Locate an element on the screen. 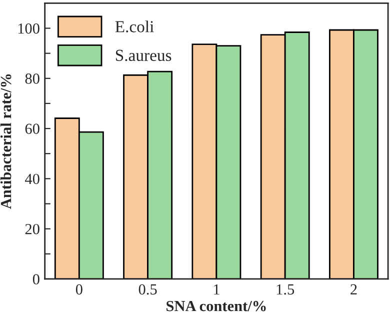  x-tick-label: 0 is located at coordinates (79, 289).